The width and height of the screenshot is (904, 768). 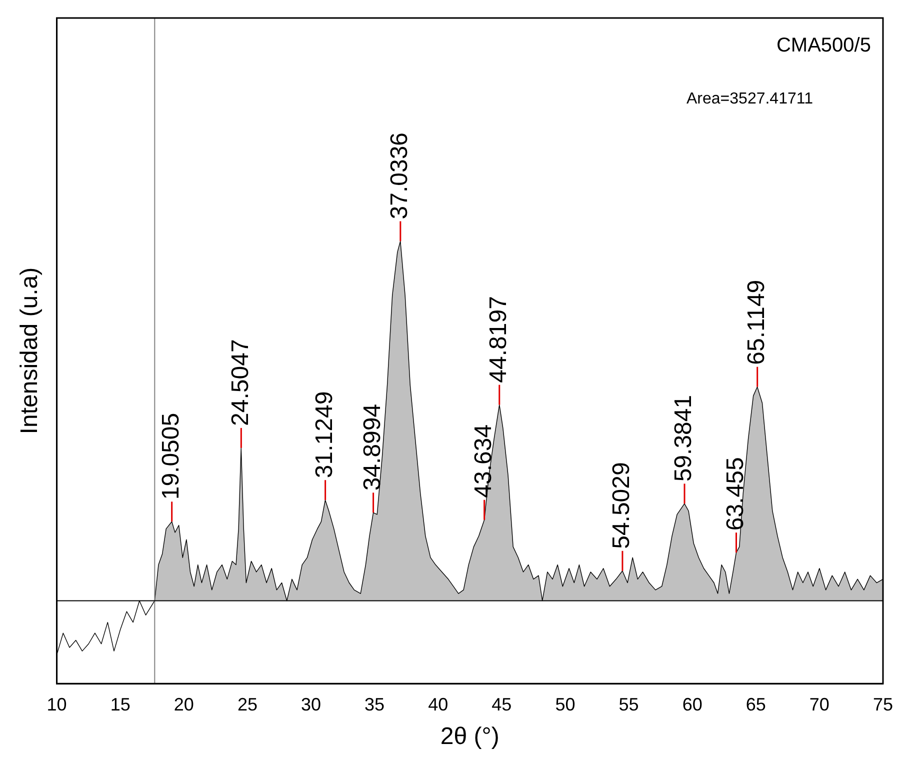 I want to click on annotation: 63.455, so click(x=735, y=494).